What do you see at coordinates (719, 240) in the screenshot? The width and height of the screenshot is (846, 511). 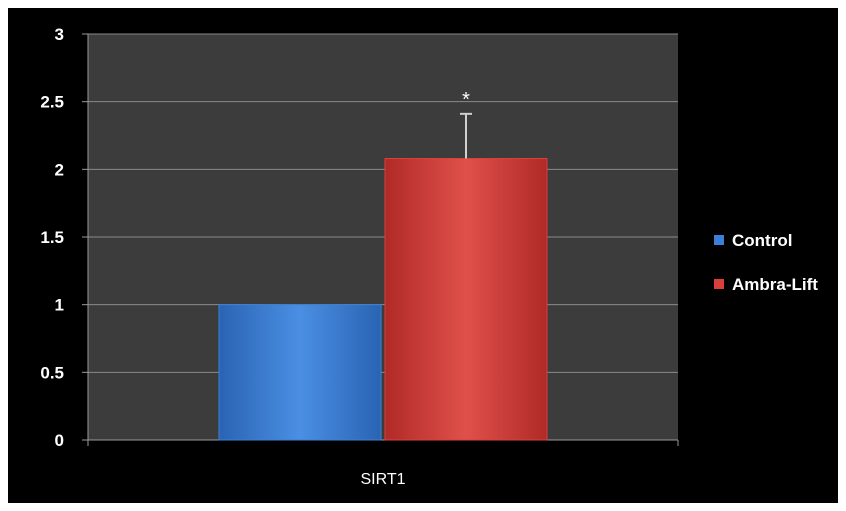 I see `legend-swatch-control` at bounding box center [719, 240].